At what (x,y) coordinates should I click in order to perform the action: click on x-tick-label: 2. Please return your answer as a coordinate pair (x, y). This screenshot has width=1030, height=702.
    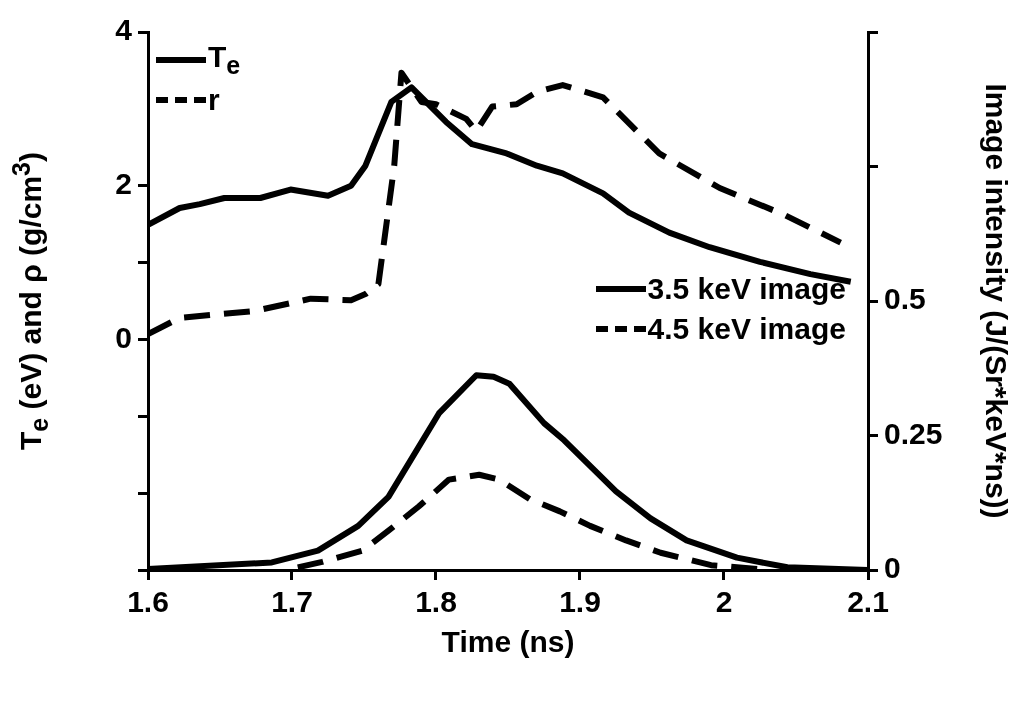
    Looking at the image, I should click on (724, 602).